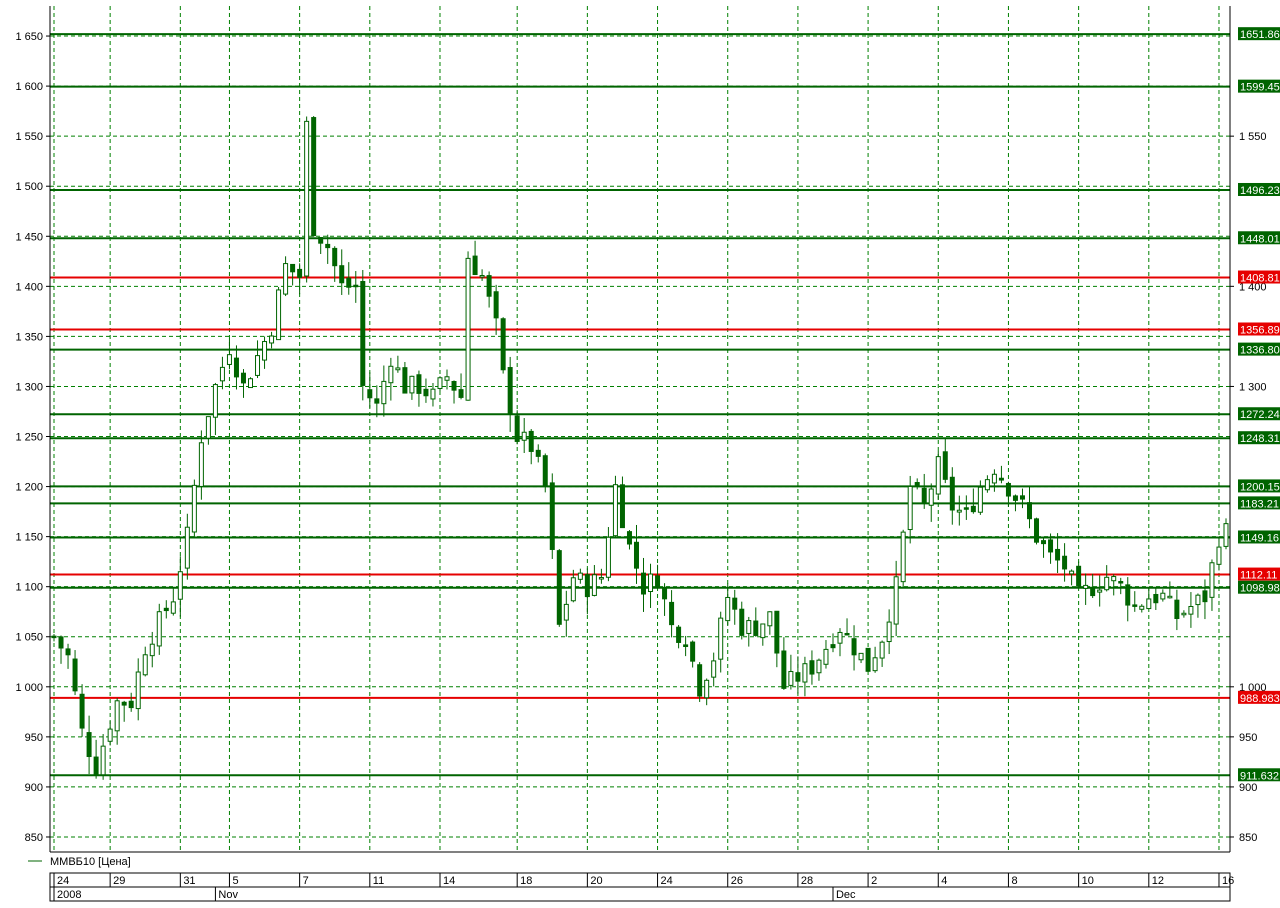  What do you see at coordinates (596, 881) in the screenshot?
I see `day-label: 20` at bounding box center [596, 881].